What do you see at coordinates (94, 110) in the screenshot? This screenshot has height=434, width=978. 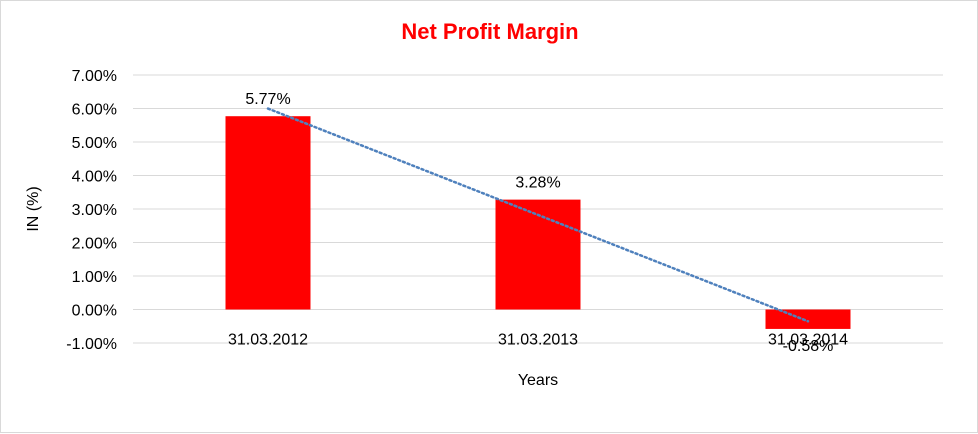 I see `y-tick-label: 6.00%` at bounding box center [94, 110].